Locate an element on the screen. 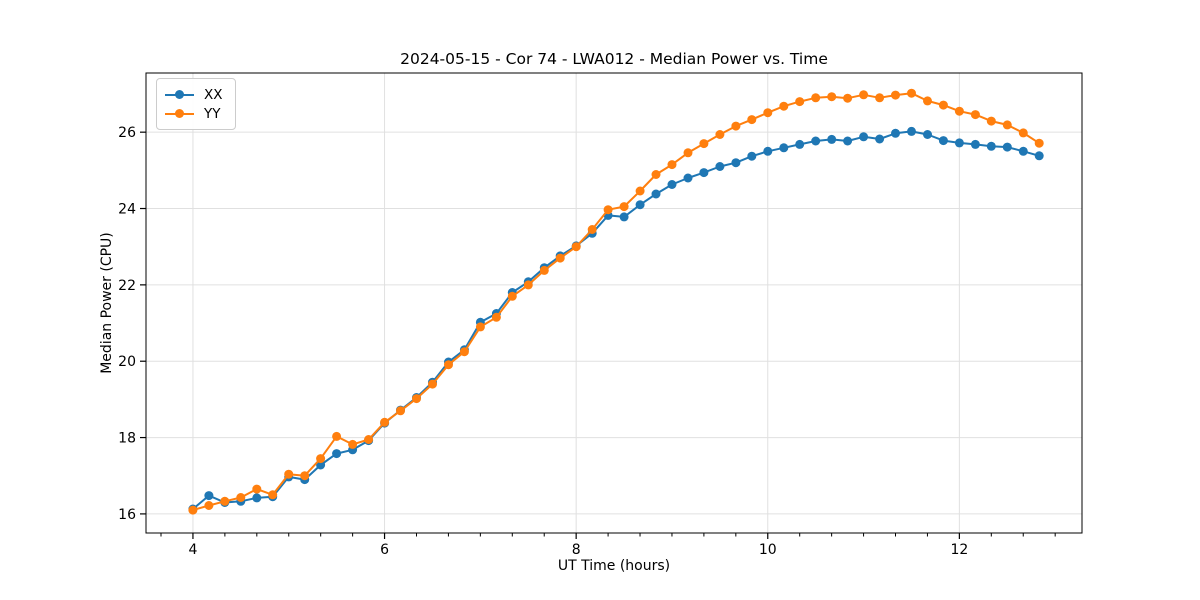 The image size is (1200, 600). legend: XX YY is located at coordinates (196, 104).